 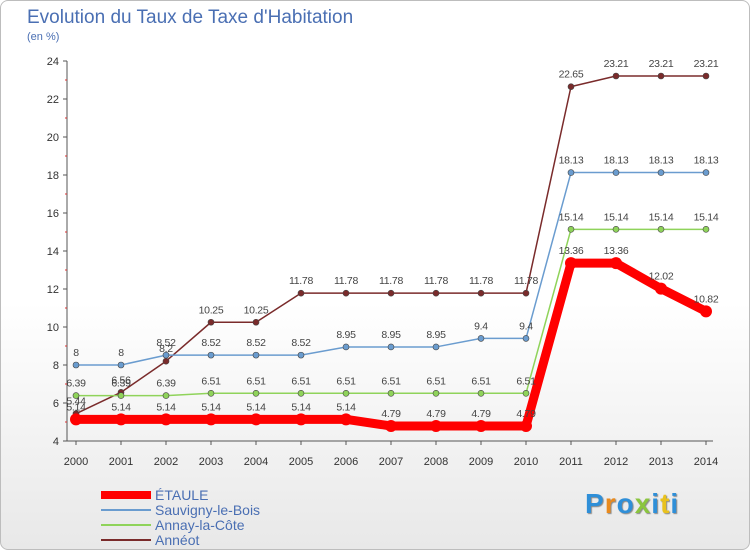 I want to click on logo-letter: x, so click(x=643, y=503).